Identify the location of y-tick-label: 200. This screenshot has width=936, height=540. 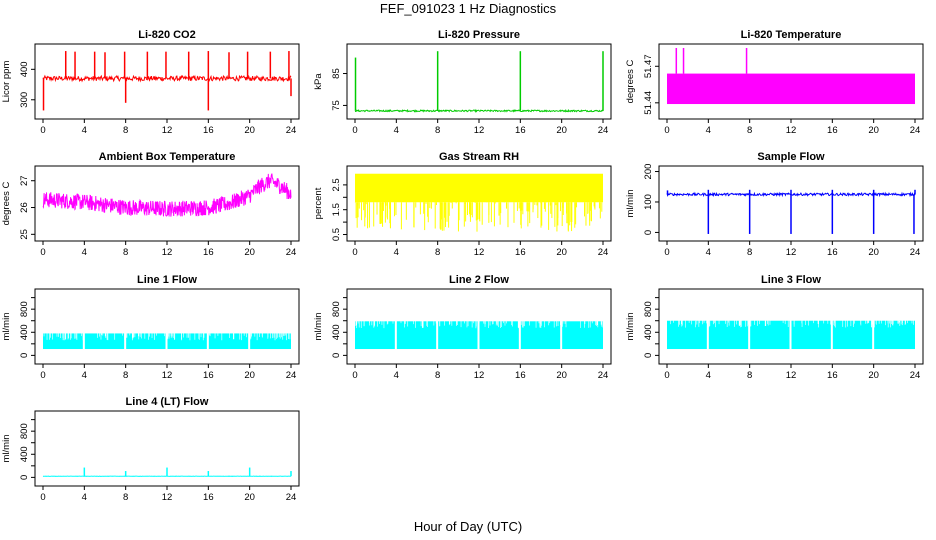
(648, 172).